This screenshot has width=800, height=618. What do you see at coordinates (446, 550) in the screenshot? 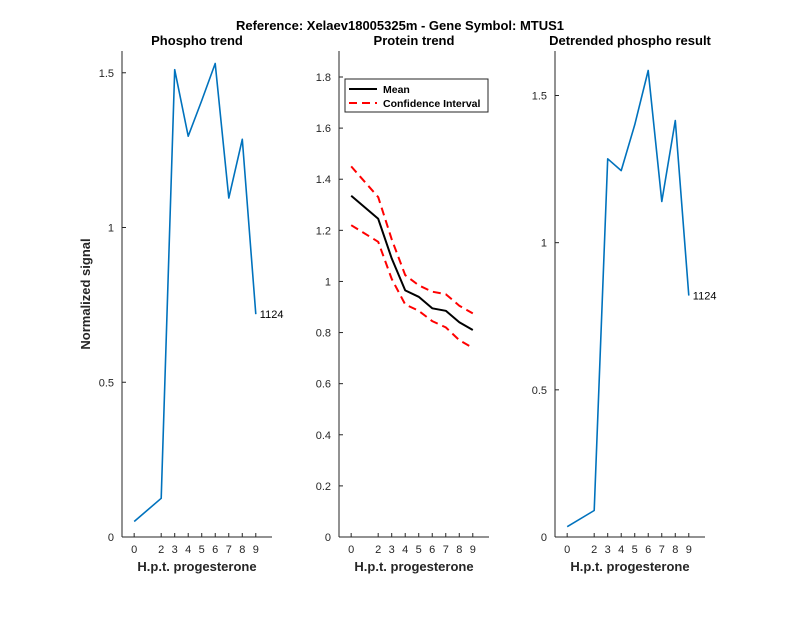
I see `protein-trend-x-tick-label: 7` at bounding box center [446, 550].